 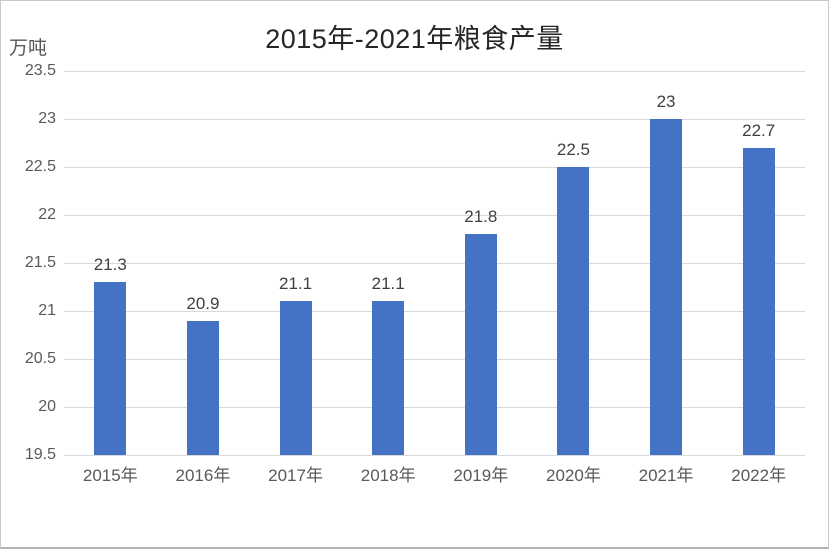 I want to click on bar-value-label: 20.9, so click(x=203, y=303).